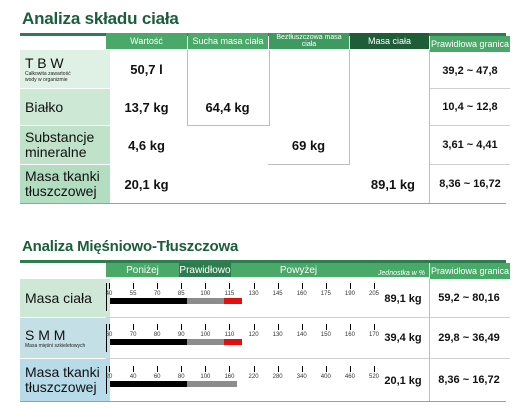  I want to click on col-header-value: Wartość, so click(146, 41).